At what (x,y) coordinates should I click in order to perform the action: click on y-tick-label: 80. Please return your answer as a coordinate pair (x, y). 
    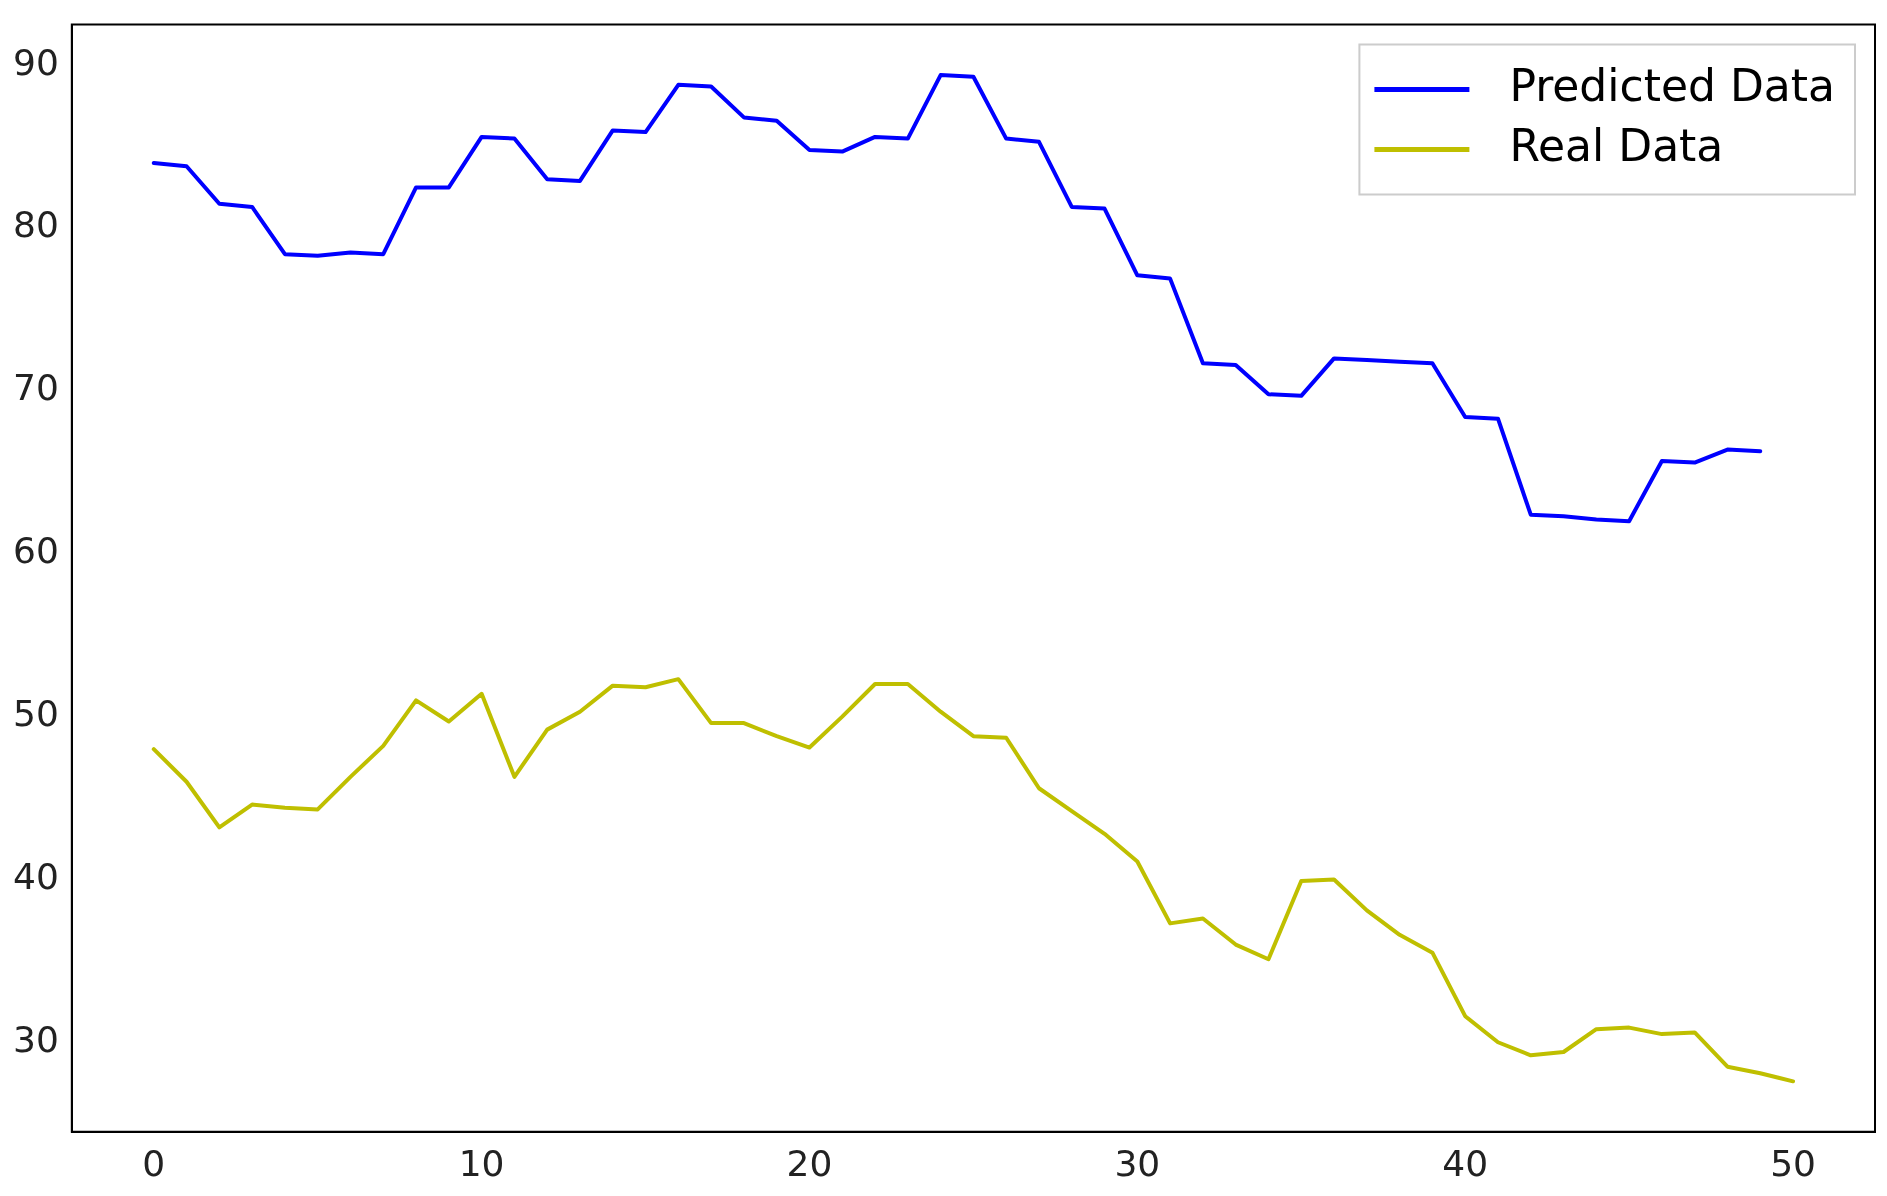
    Looking at the image, I should click on (36, 225).